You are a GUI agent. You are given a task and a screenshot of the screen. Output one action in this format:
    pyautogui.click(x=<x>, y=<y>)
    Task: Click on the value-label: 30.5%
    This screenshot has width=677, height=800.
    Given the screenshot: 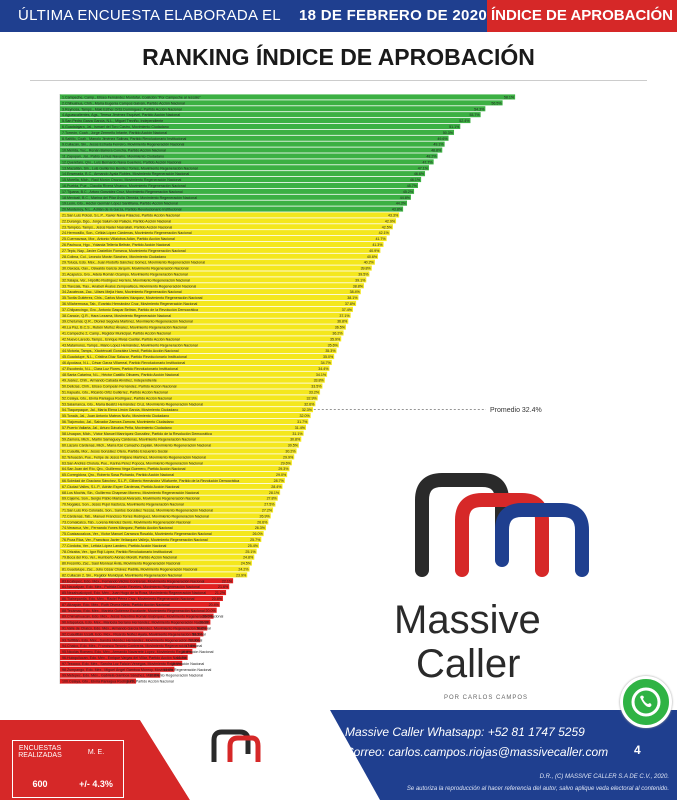 What is the action you would take?
    pyautogui.click(x=293, y=446)
    